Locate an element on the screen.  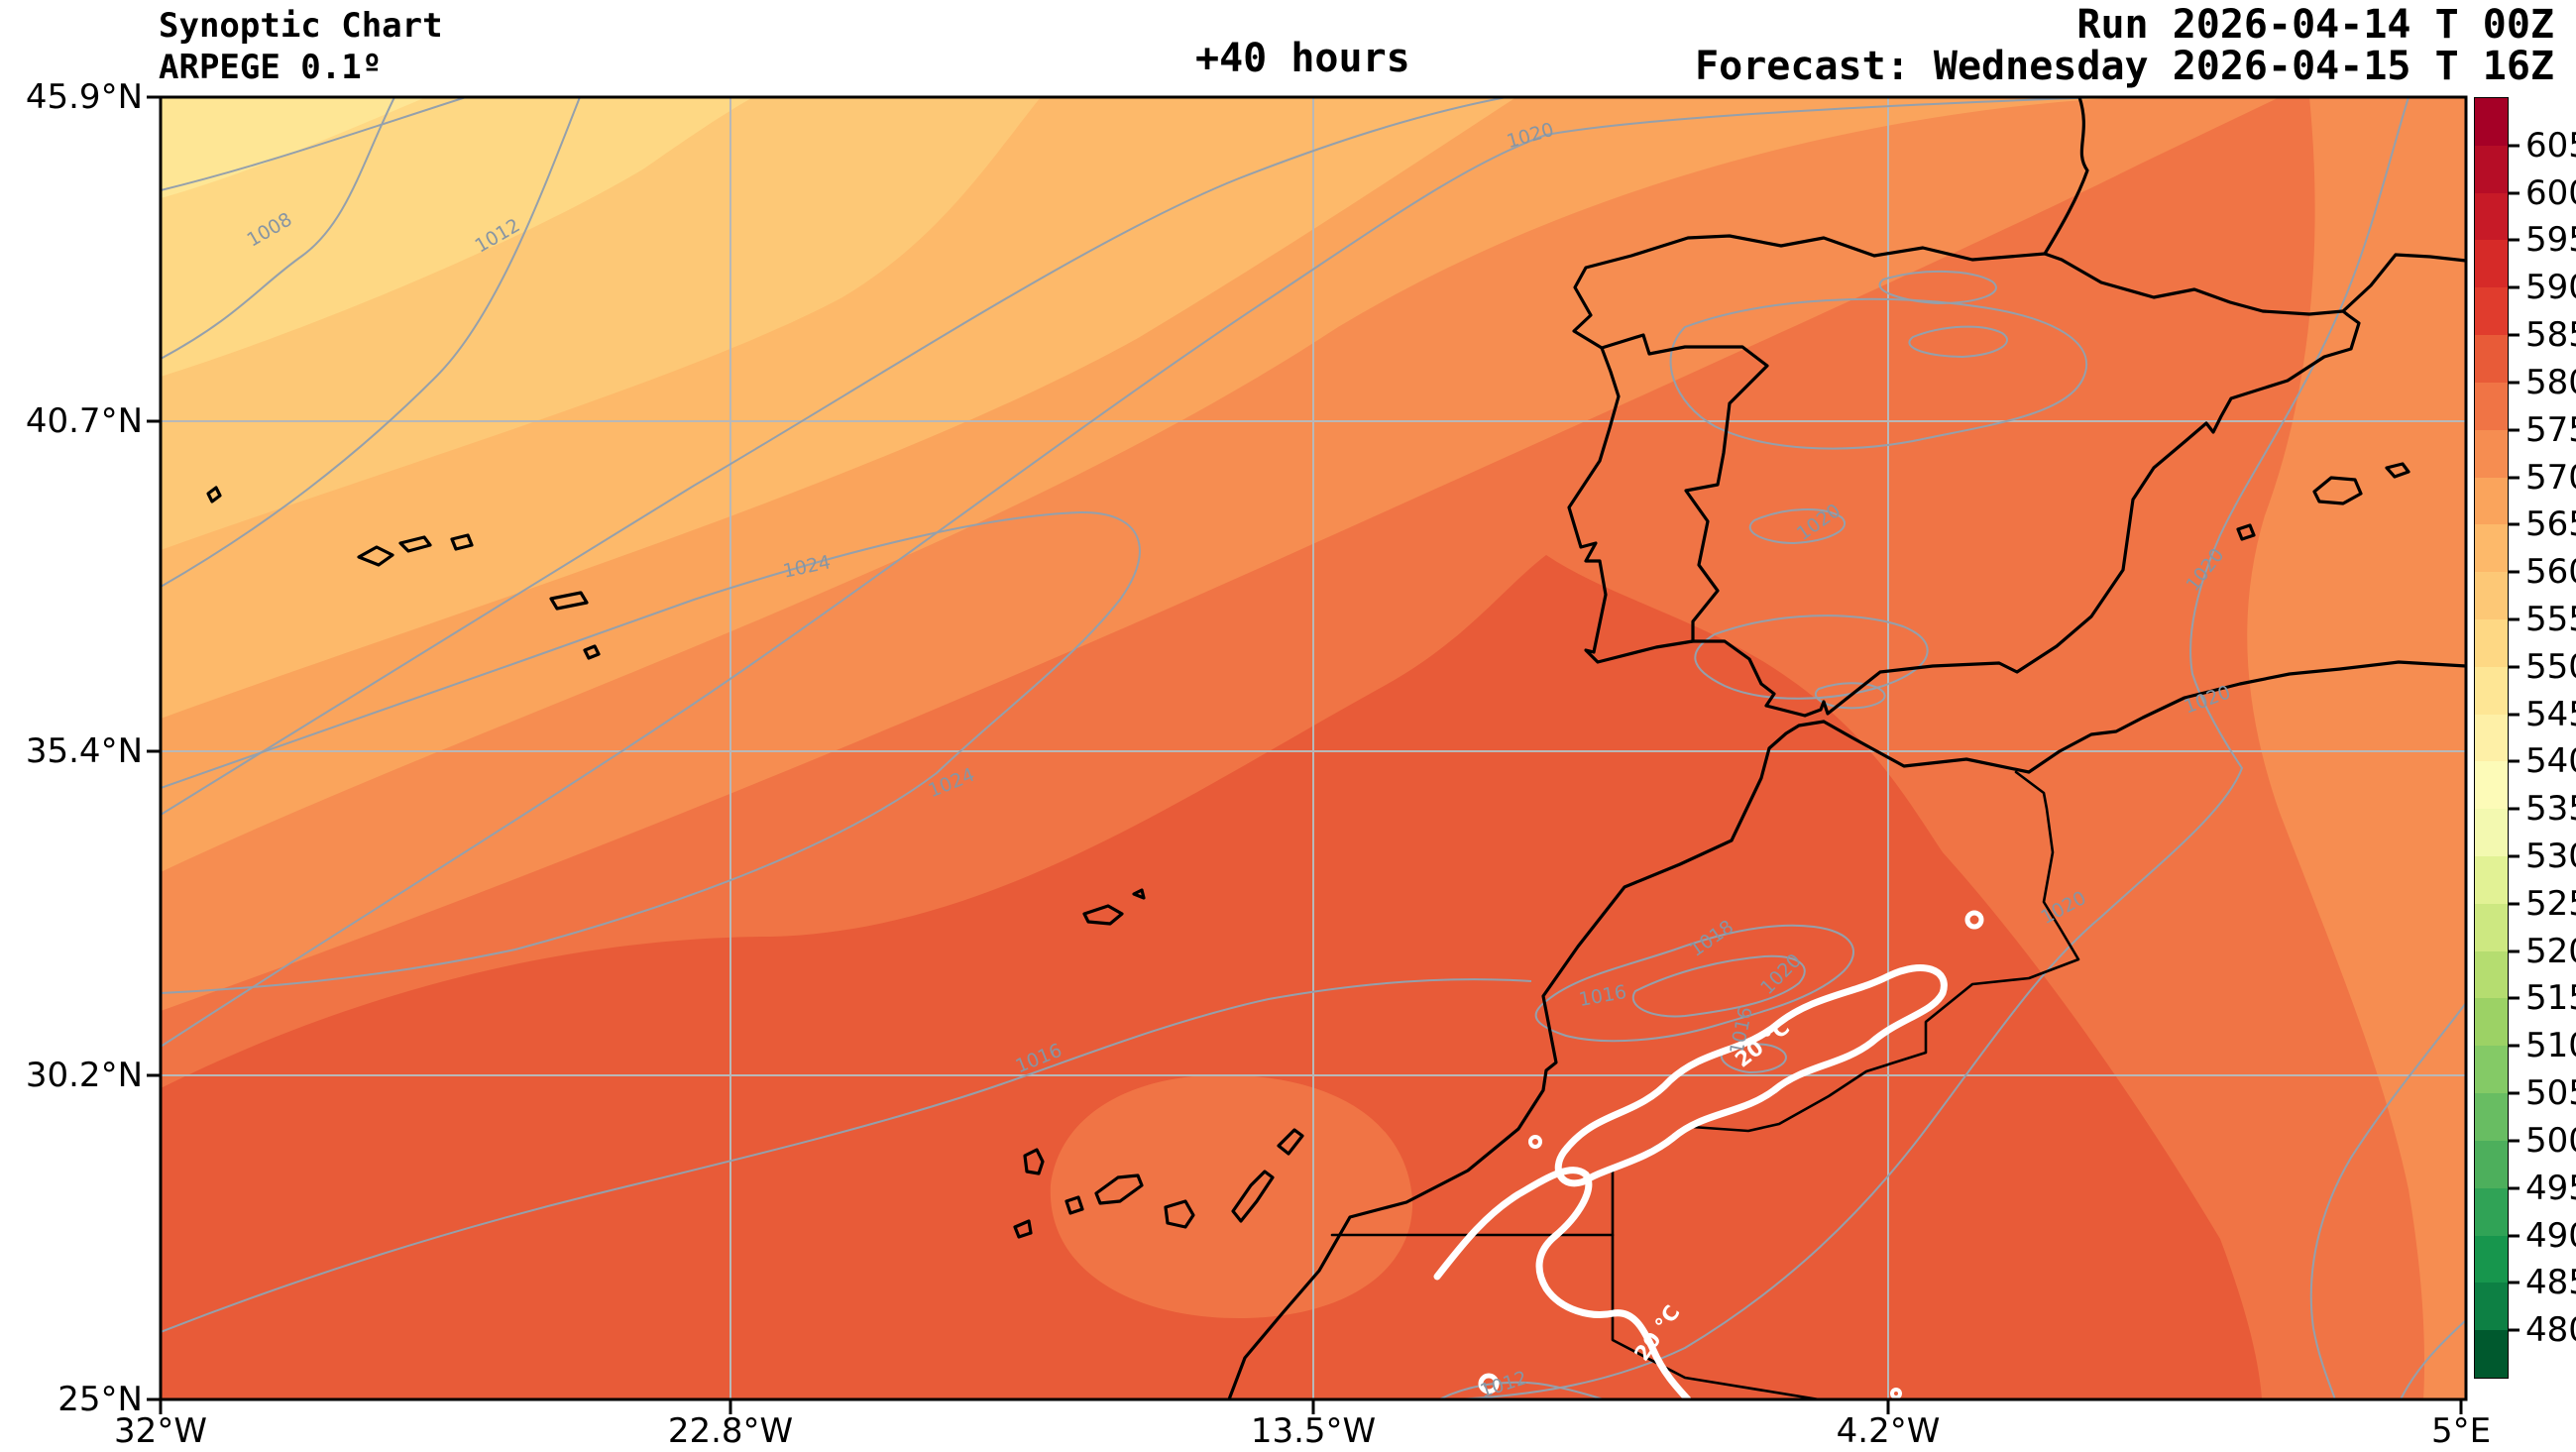
la-gomera is located at coordinates (1074, 1205).